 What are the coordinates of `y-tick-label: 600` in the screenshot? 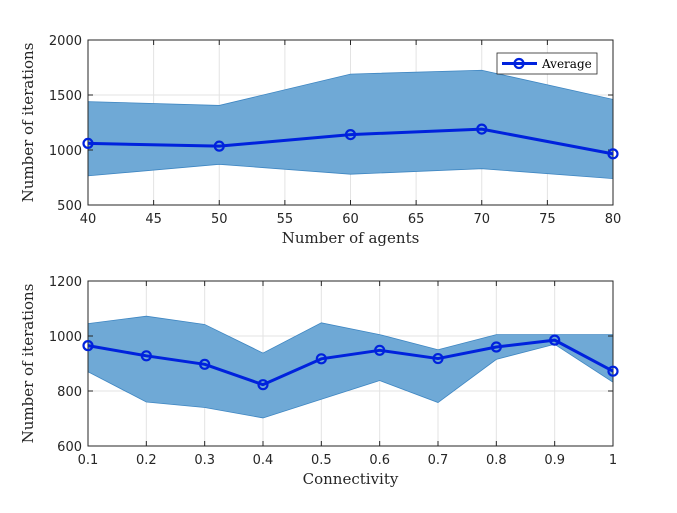 It's located at (69, 447).